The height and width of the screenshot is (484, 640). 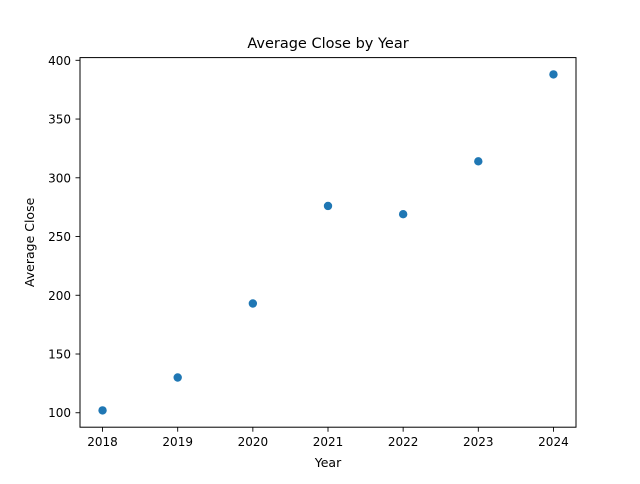 I want to click on y-tick-label: 300, so click(x=59, y=178).